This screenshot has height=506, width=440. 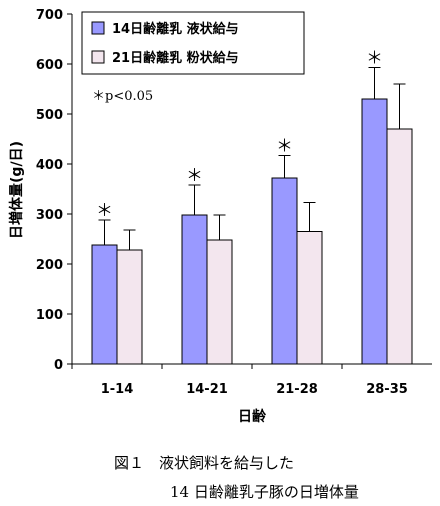 I want to click on legend: 14日齢離乳 液状給与 21日齢離乳 粉状給与, so click(x=193, y=43).